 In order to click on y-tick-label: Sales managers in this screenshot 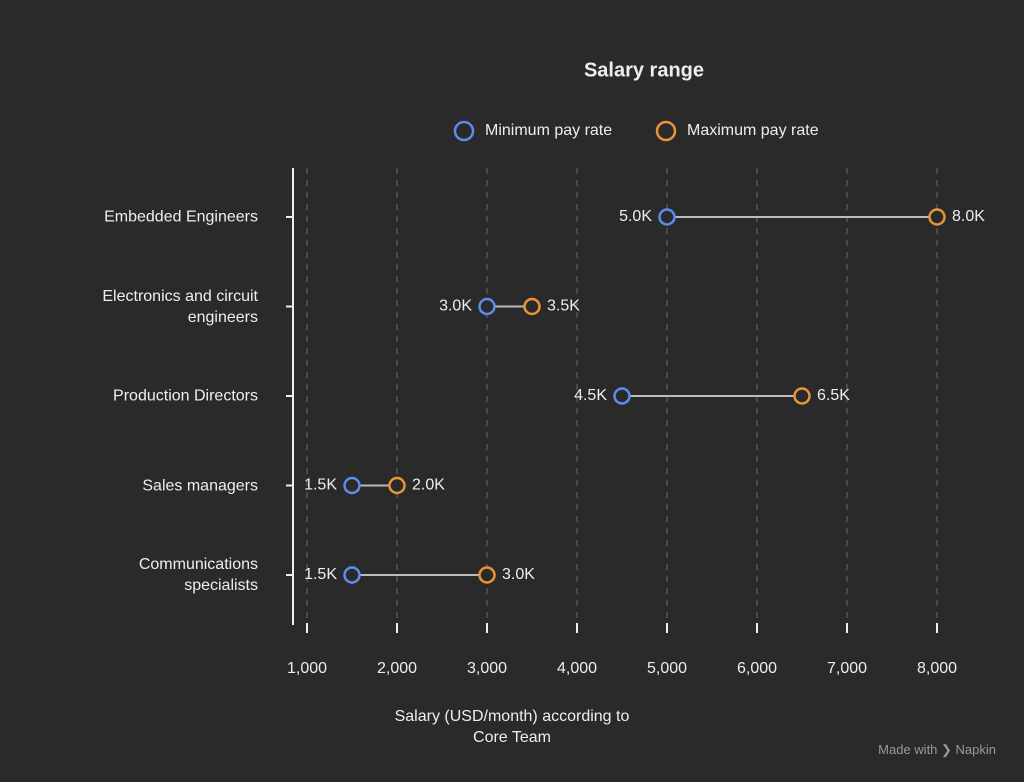, I will do `click(200, 485)`.